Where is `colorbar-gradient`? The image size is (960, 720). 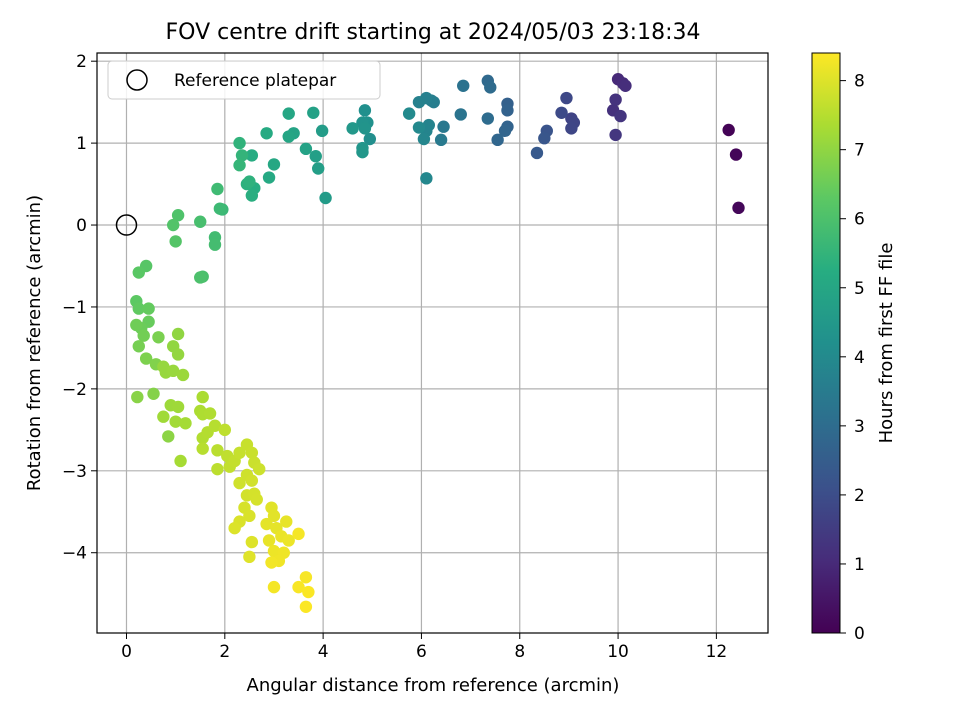 colorbar-gradient is located at coordinates (826, 343).